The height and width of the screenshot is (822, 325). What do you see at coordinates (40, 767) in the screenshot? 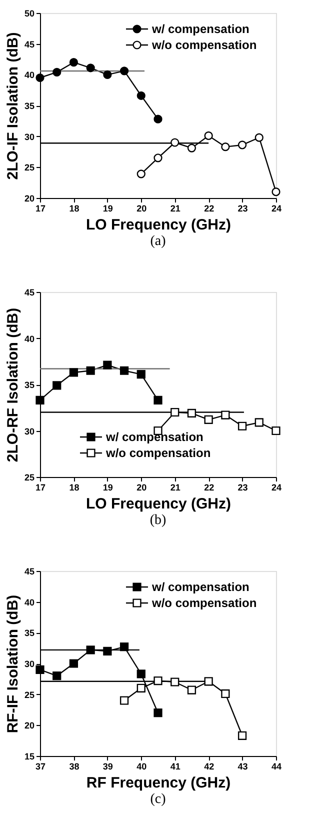
I see `x-tick-label: 37` at bounding box center [40, 767].